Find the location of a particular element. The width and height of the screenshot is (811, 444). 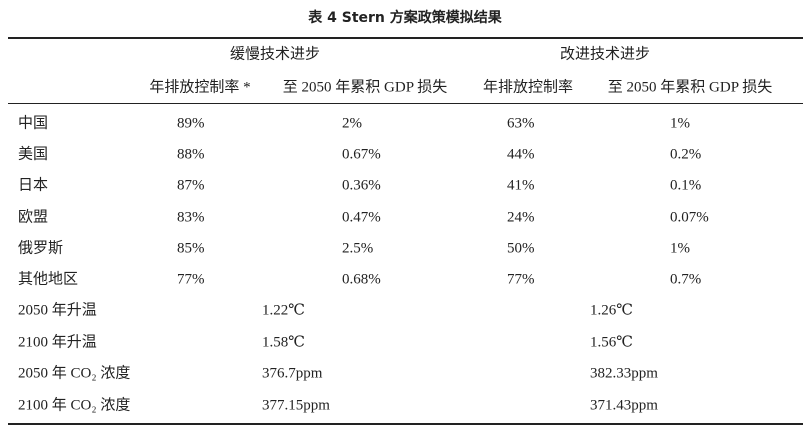

cell: 0.67% is located at coordinates (361, 154).